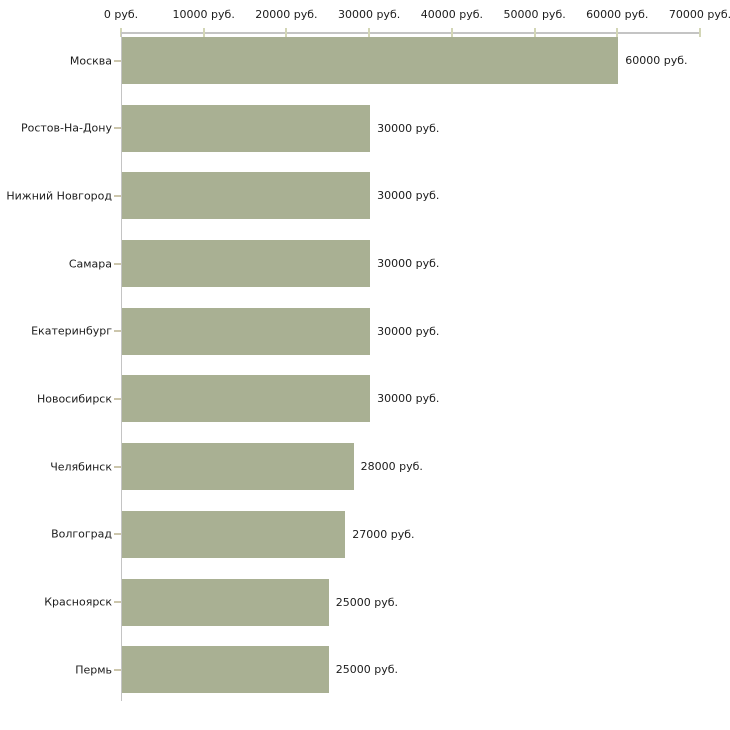 This screenshot has height=730, width=730. Describe the element at coordinates (121, 14) in the screenshot. I see `x-tick-label: 0 руб.` at that location.